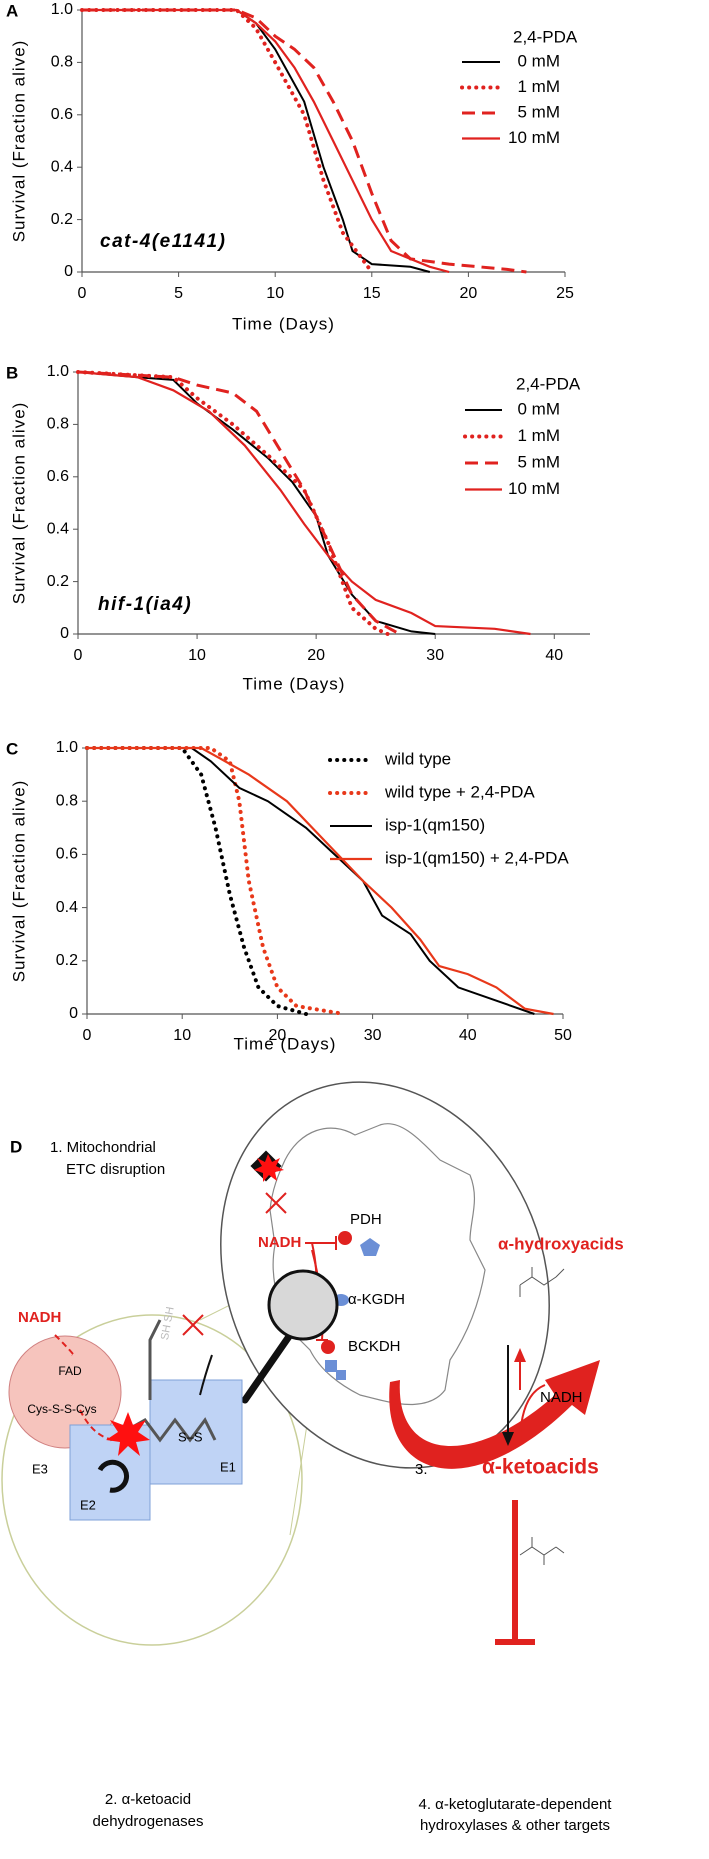  What do you see at coordinates (12, 372) in the screenshot?
I see `panel-label: B` at bounding box center [12, 372].